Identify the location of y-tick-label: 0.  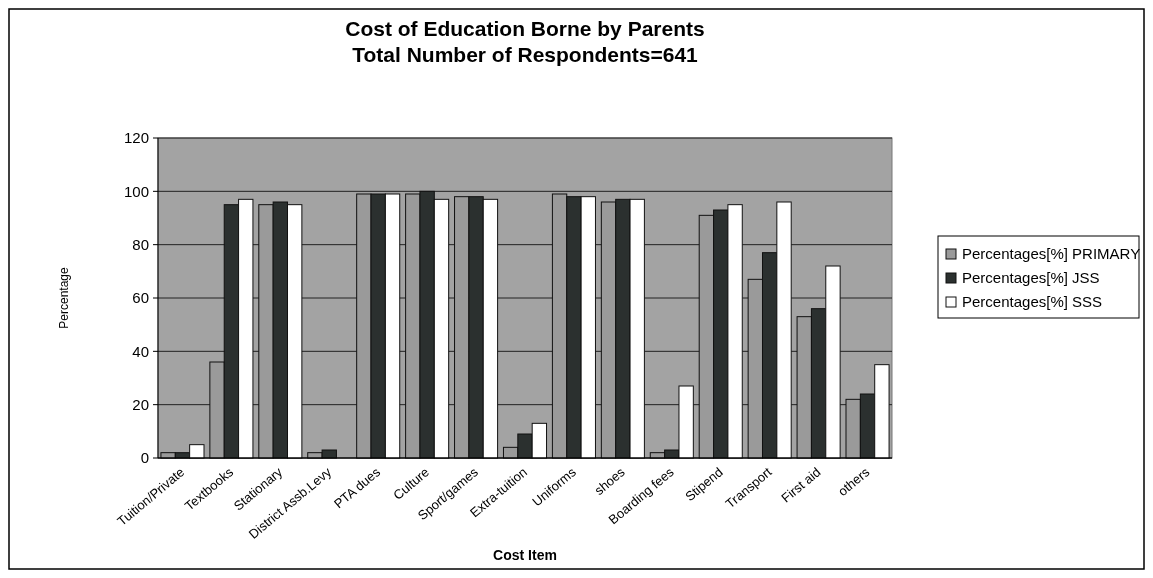
(144, 458).